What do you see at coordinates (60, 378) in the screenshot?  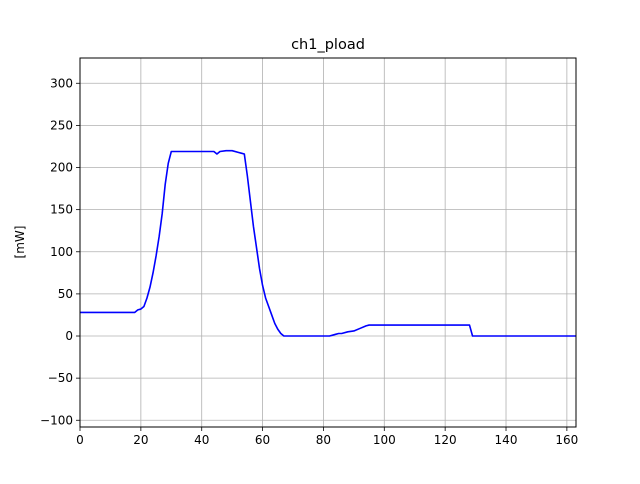 I see `y-tick-label: −50` at bounding box center [60, 378].